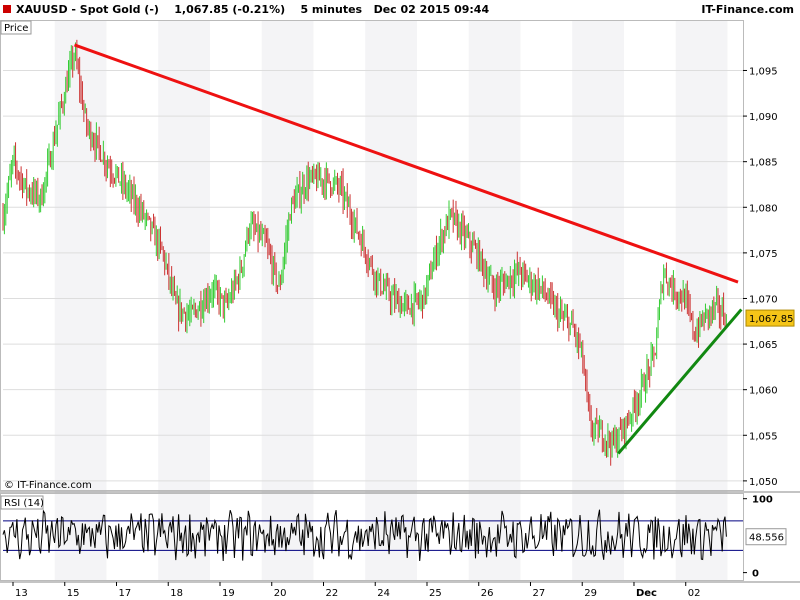  I want to click on price-tick-label: 1,070, so click(763, 299).